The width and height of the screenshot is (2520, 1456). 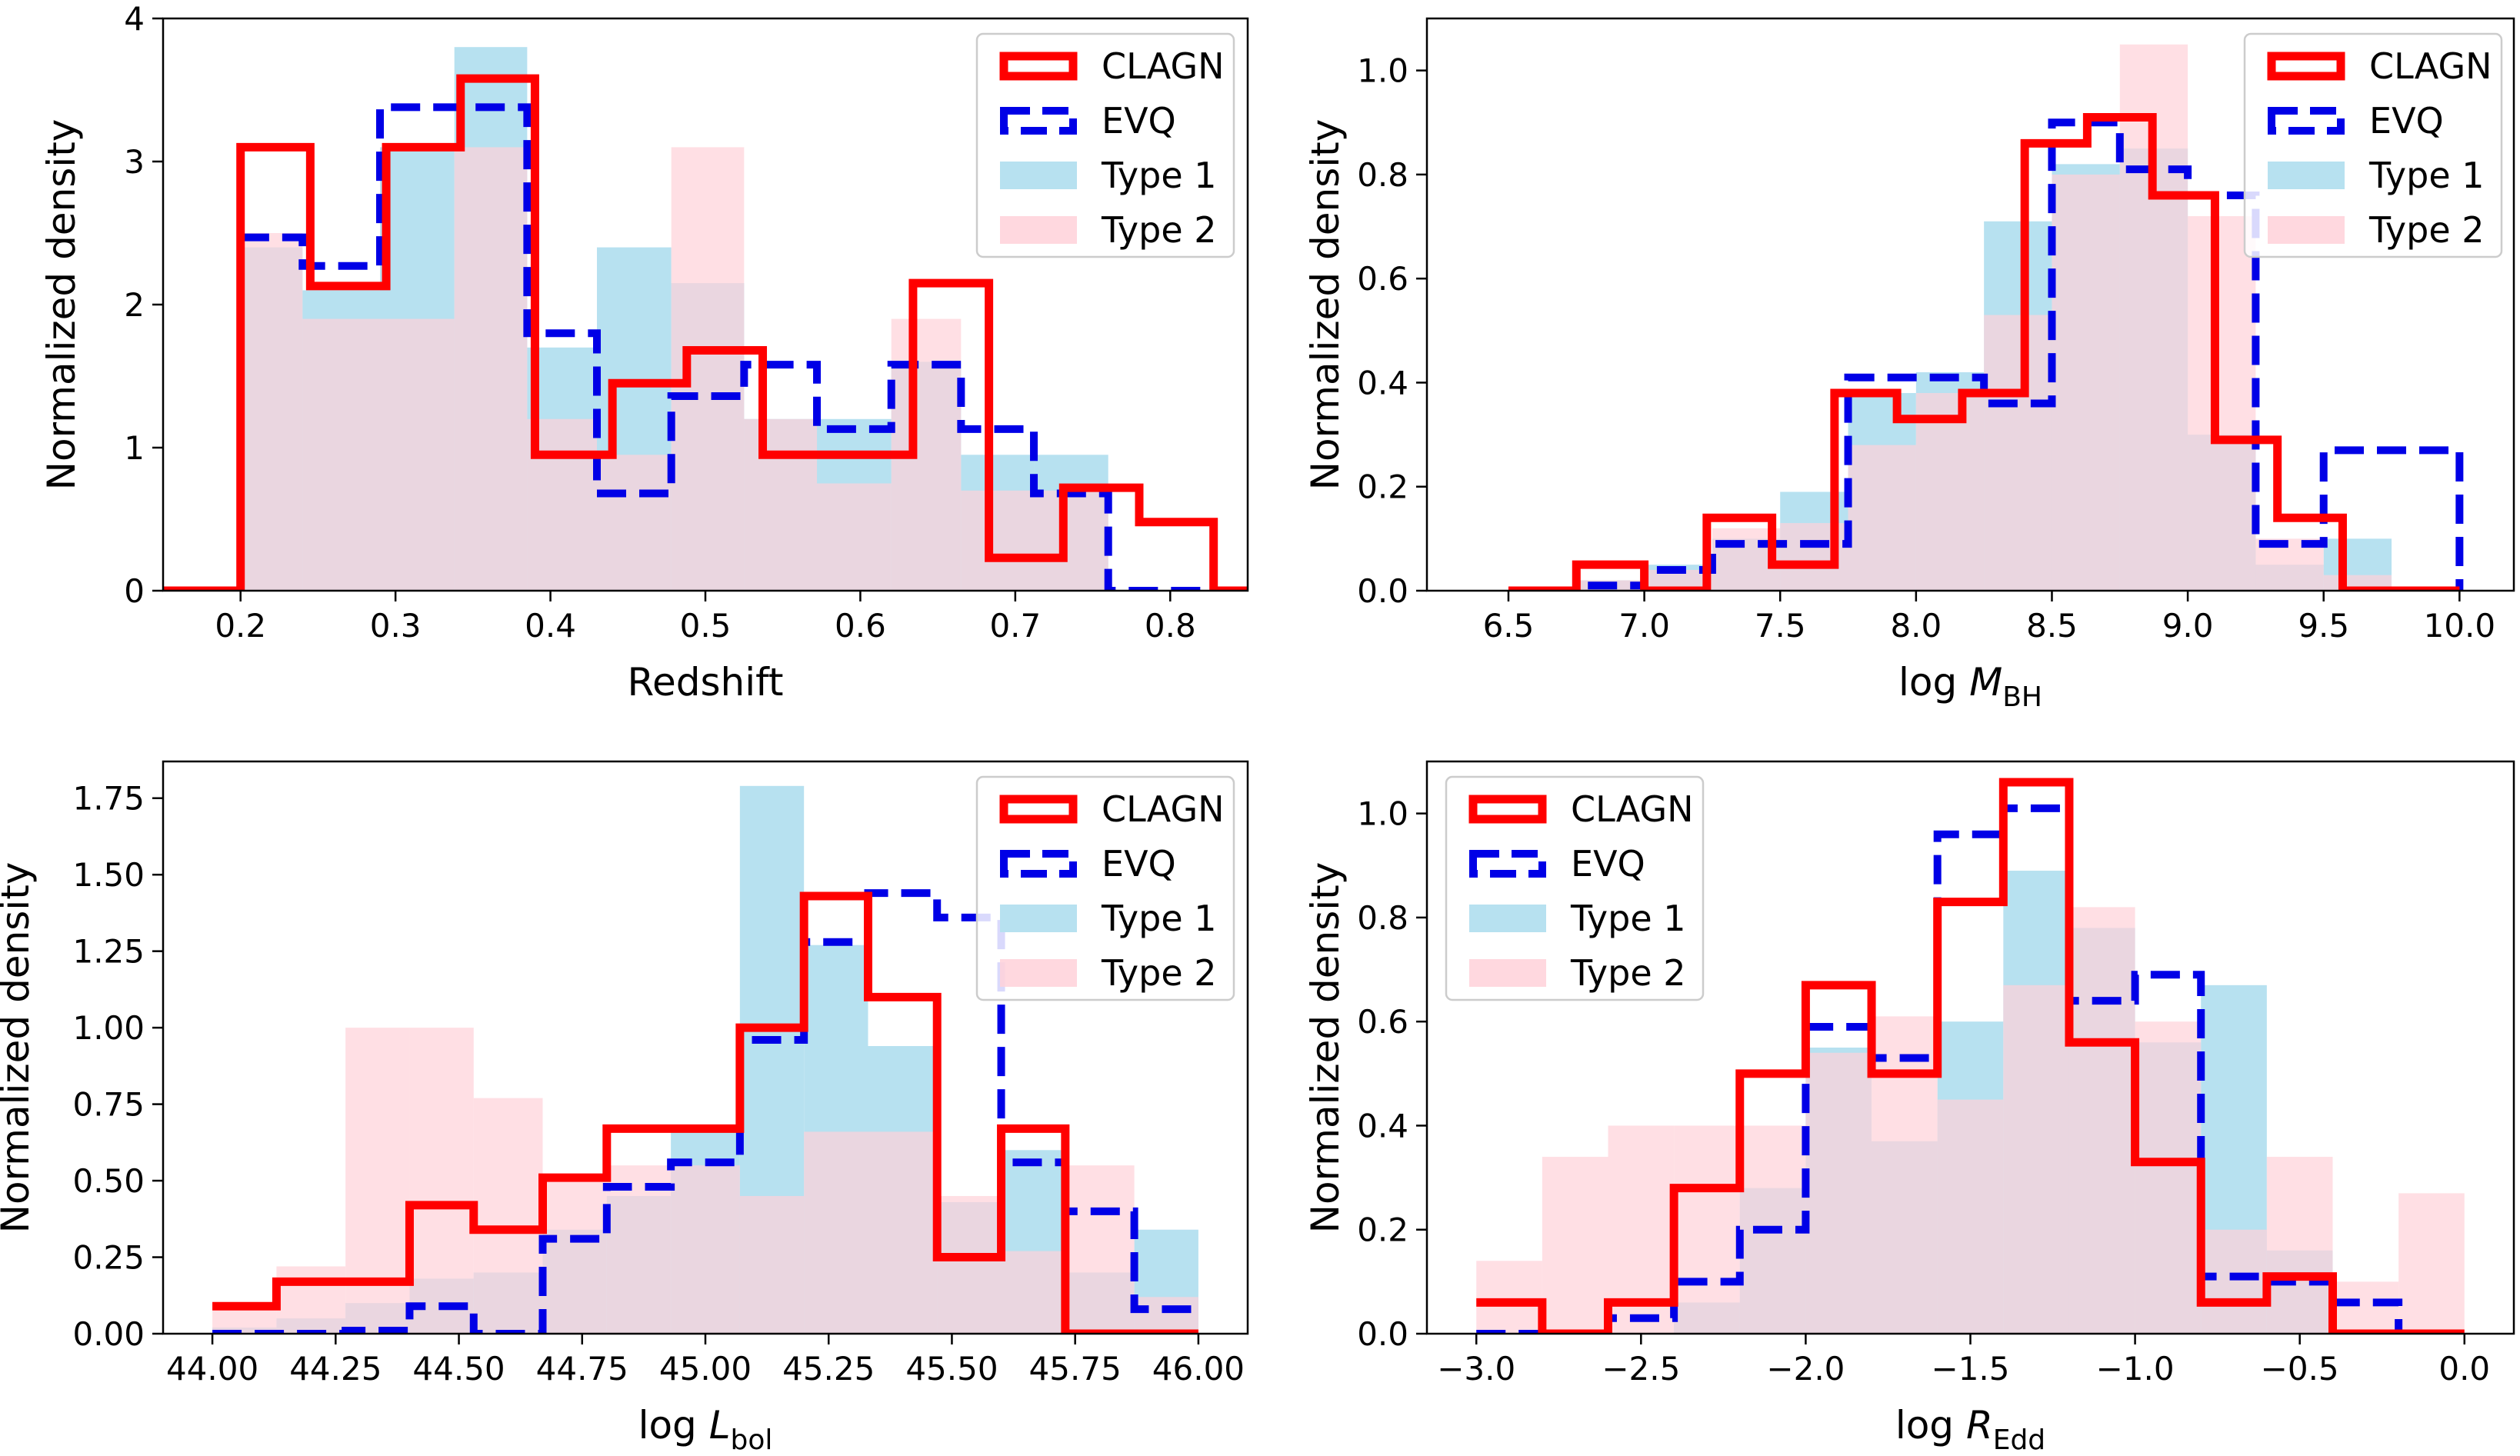 What do you see at coordinates (1382, 591) in the screenshot?
I see `y-tick-label: 0.0` at bounding box center [1382, 591].